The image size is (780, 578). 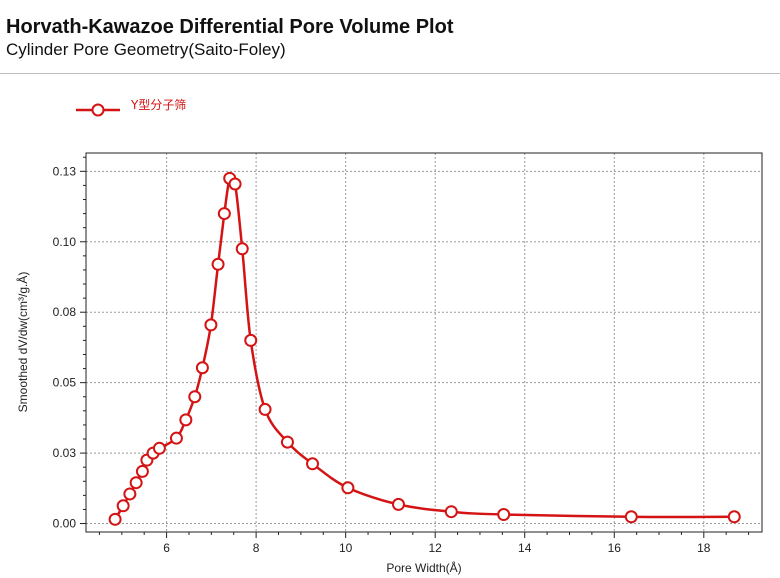 What do you see at coordinates (615, 548) in the screenshot?
I see `x-tick-label: 16` at bounding box center [615, 548].